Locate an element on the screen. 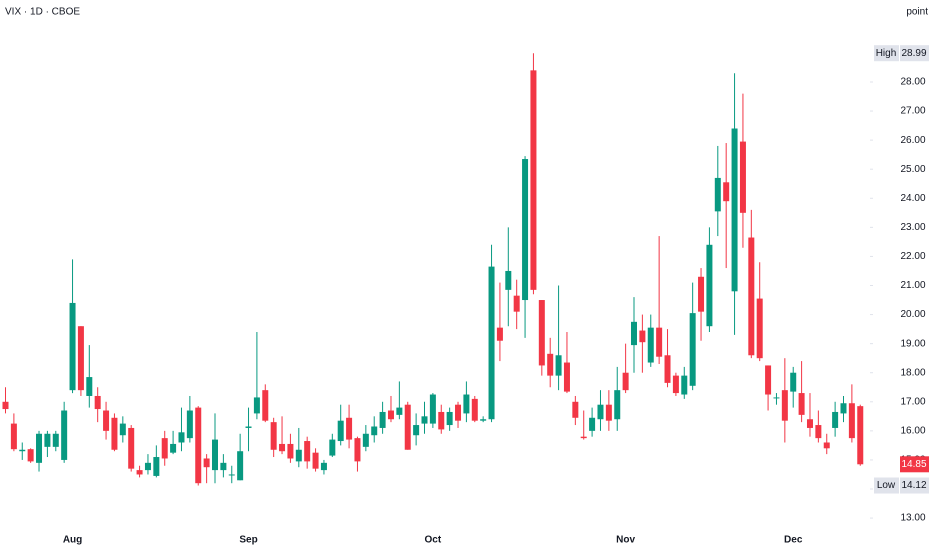 The width and height of the screenshot is (932, 550). high-label: High is located at coordinates (886, 53).